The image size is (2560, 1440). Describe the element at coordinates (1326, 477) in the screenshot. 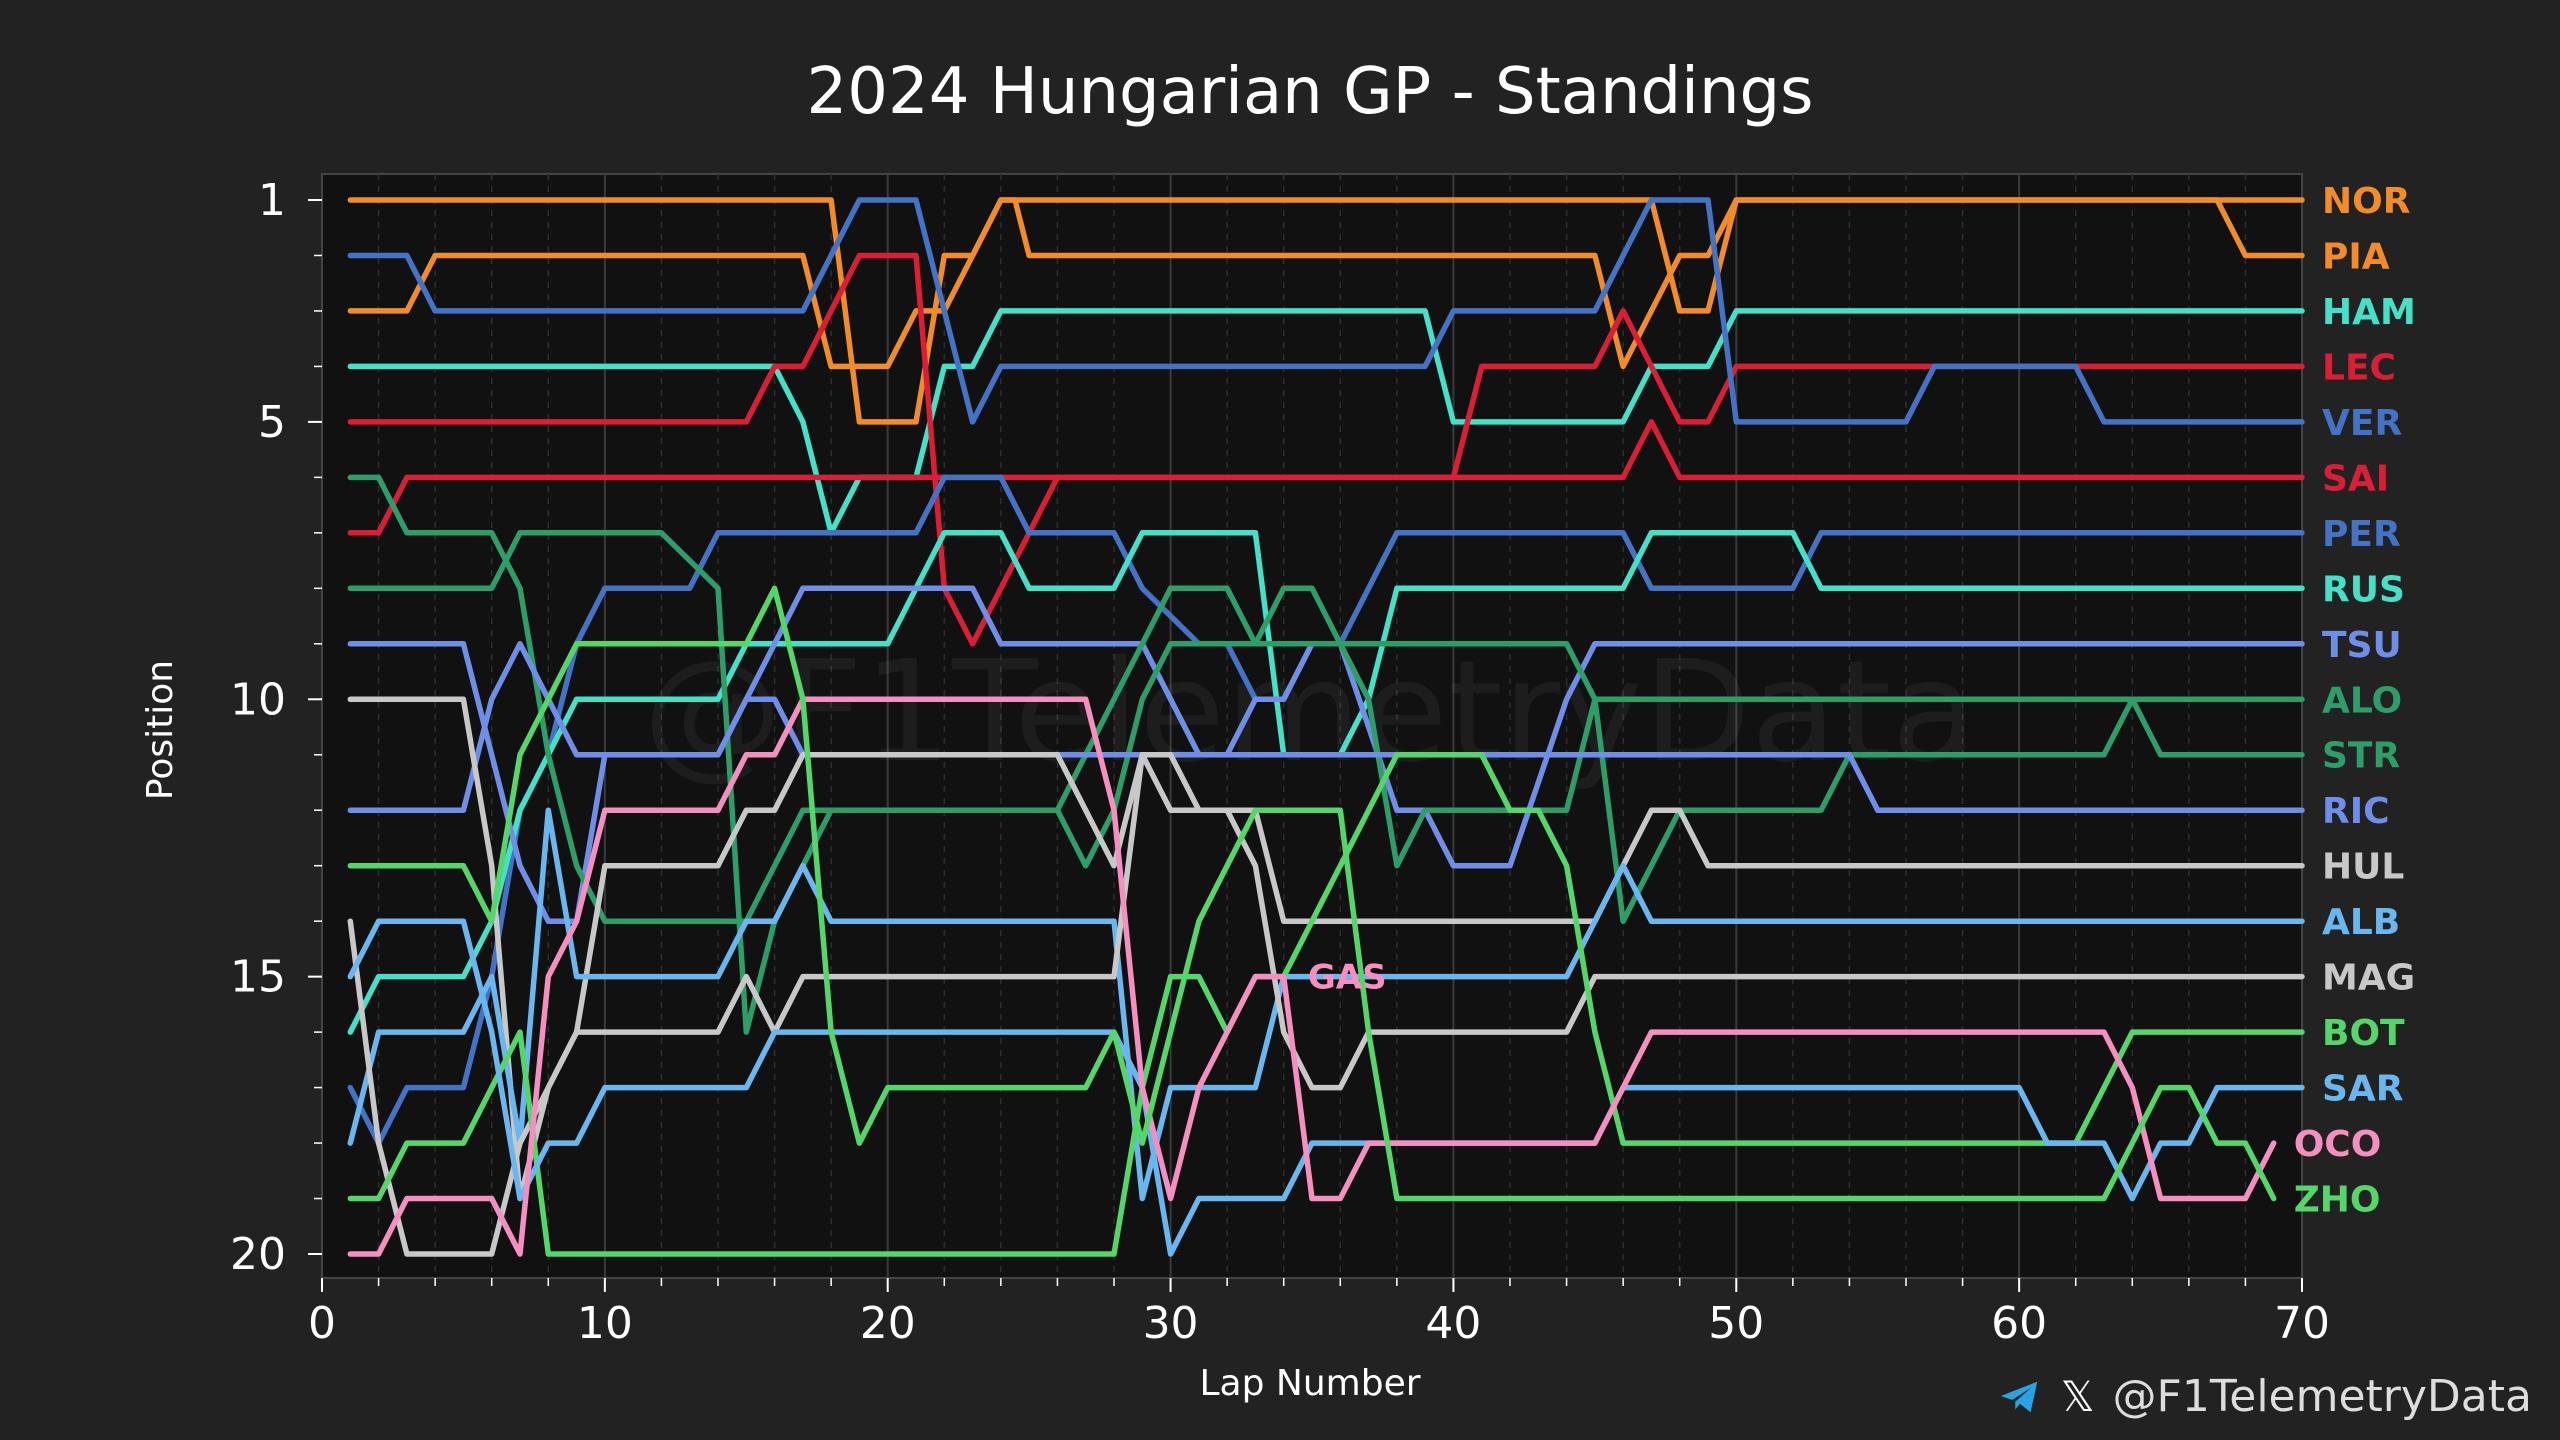

I see `series-line-sai` at that location.